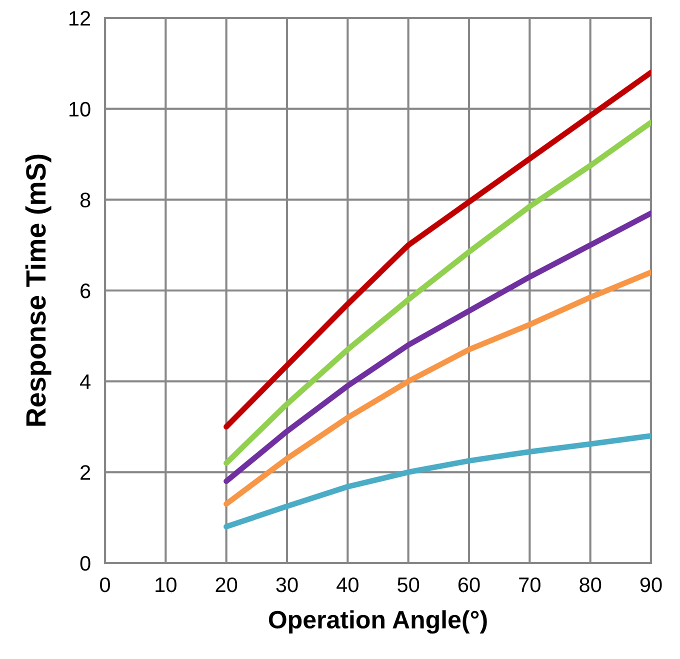 Image resolution: width=680 pixels, height=659 pixels. Describe the element at coordinates (591, 584) in the screenshot. I see `x-tick-label: 80` at that location.